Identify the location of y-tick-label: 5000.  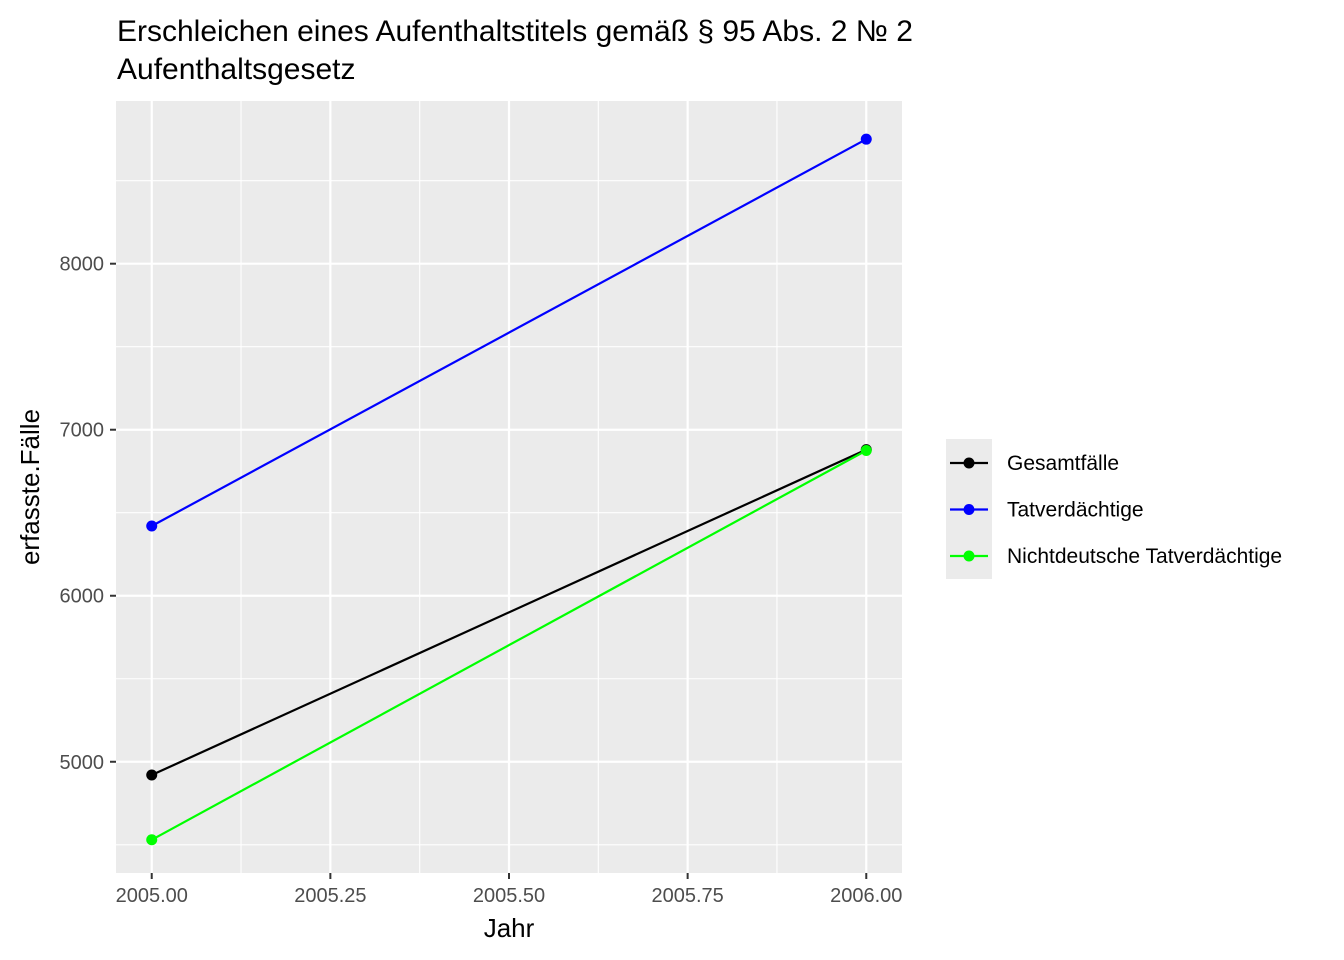
(82, 763).